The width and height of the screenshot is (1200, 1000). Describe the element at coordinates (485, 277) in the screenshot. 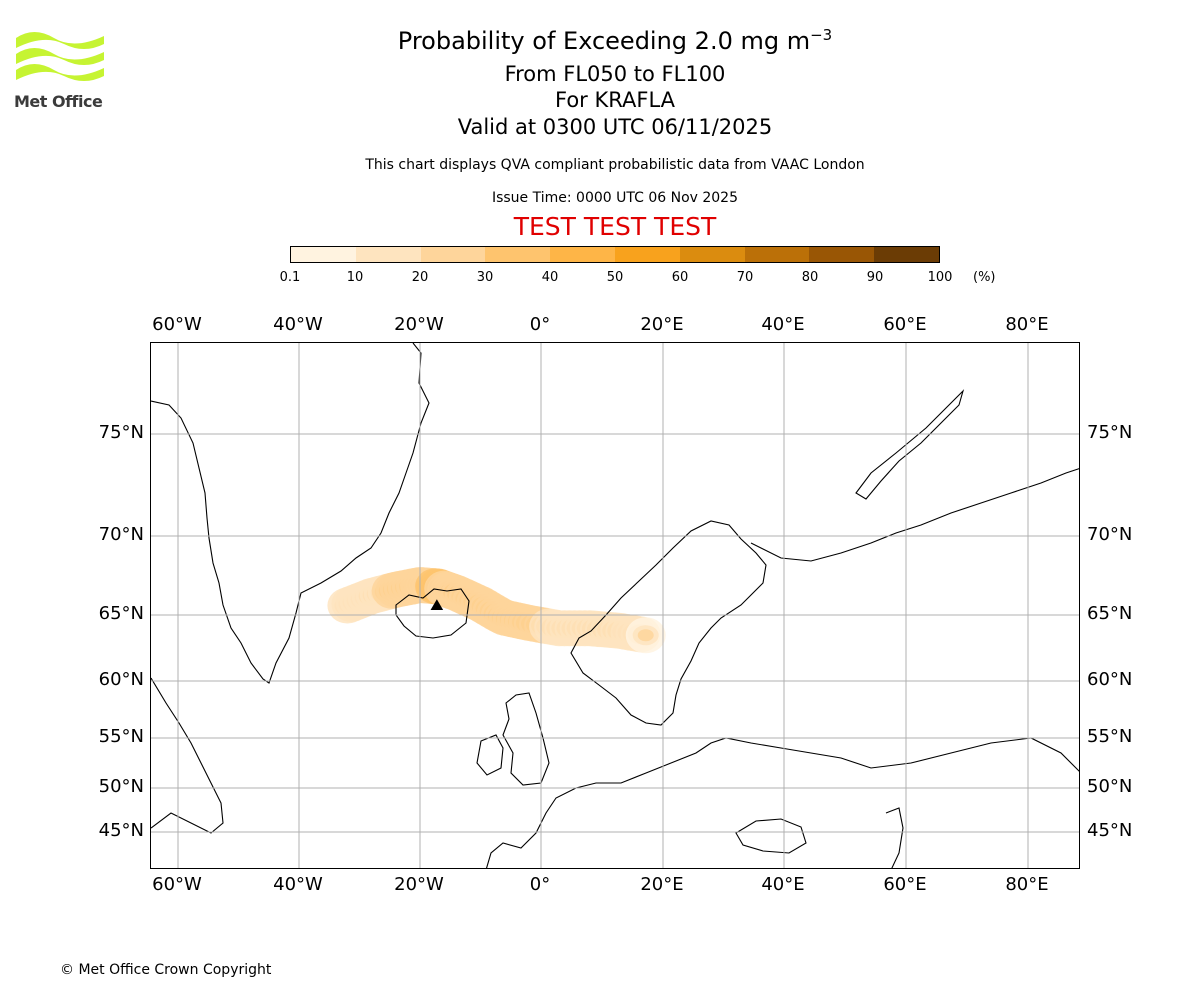

I see `colorbar-tick-label: 30` at that location.